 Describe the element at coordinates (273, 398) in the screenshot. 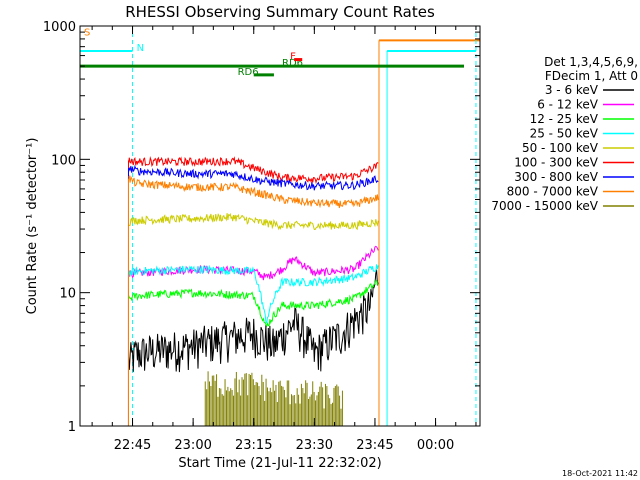

I see `series-7000-15000-kev` at that location.